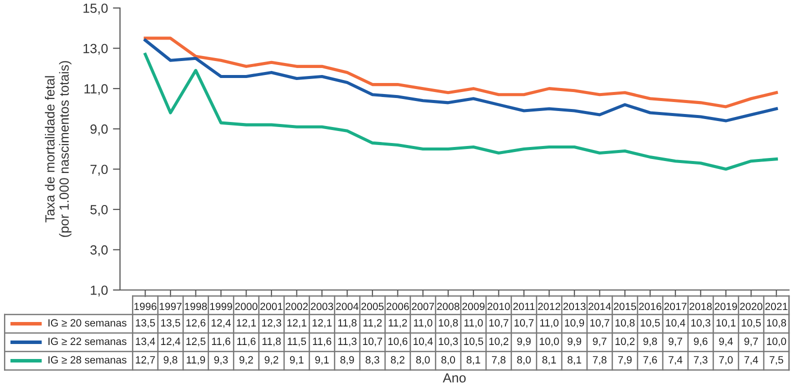 The width and height of the screenshot is (793, 387). I want to click on legend-label: IG ≥ 22 semanas, so click(87, 342).